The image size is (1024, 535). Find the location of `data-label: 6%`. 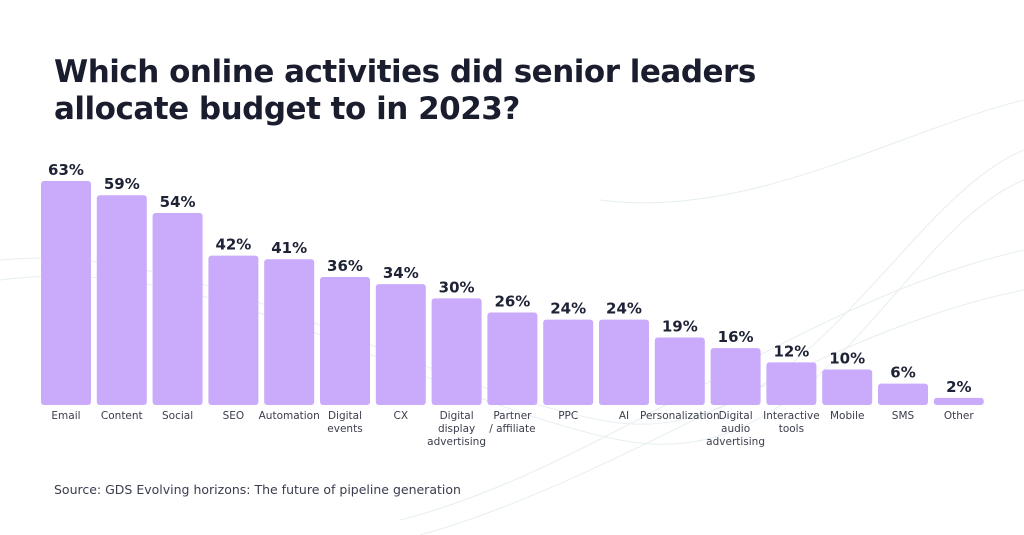

data-label: 6% is located at coordinates (902, 373).